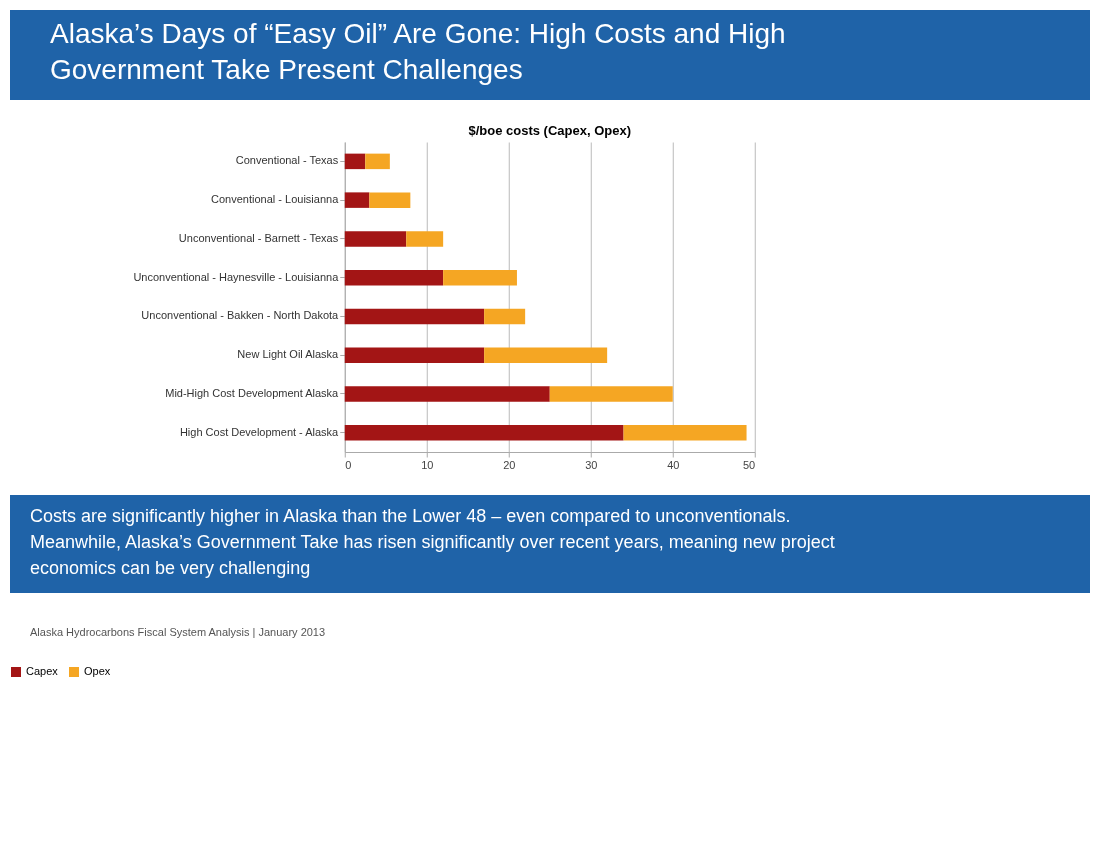  I want to click on text: Alaska Hydrocarbons Fiscal System Analysis | January 2013, so click(178, 632).